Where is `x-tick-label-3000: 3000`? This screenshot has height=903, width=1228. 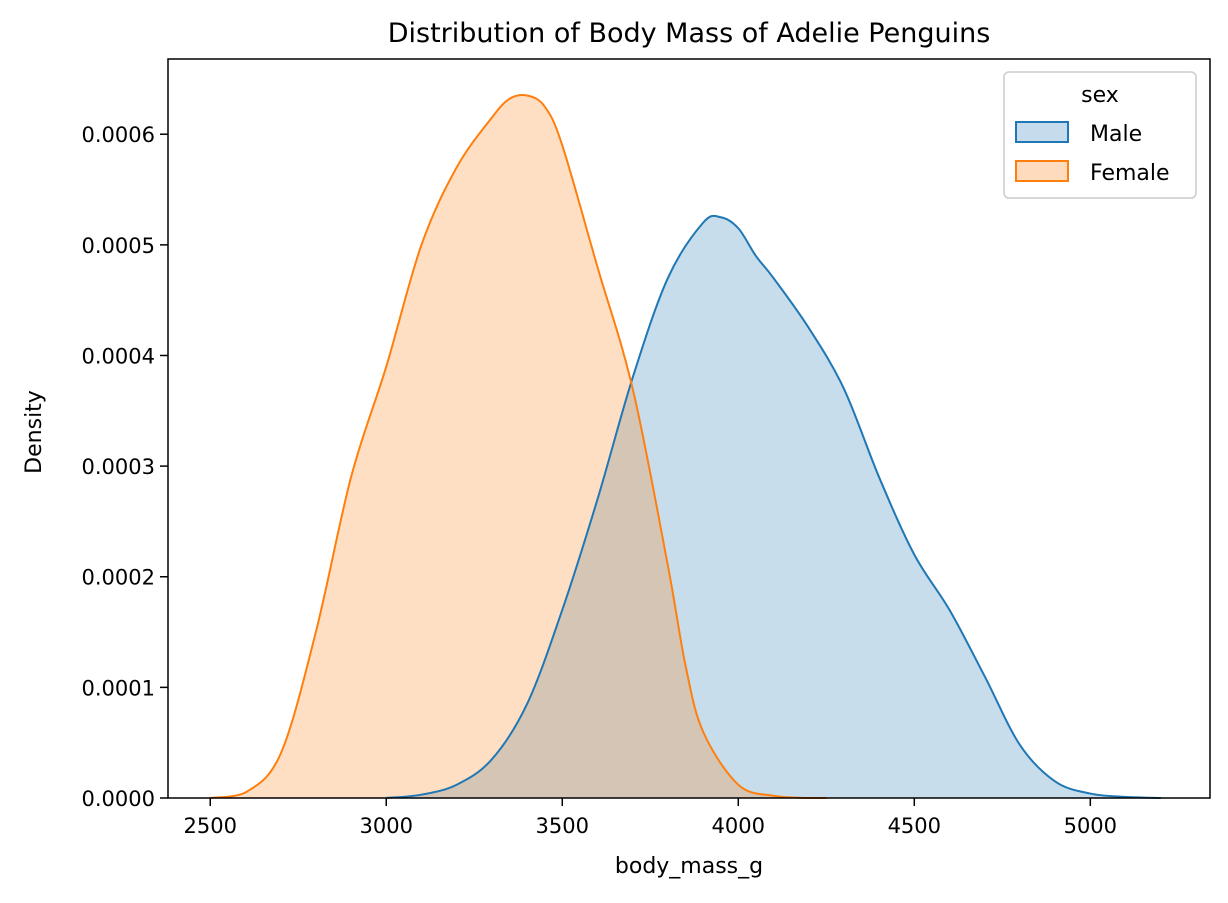 x-tick-label-3000: 3000 is located at coordinates (386, 826).